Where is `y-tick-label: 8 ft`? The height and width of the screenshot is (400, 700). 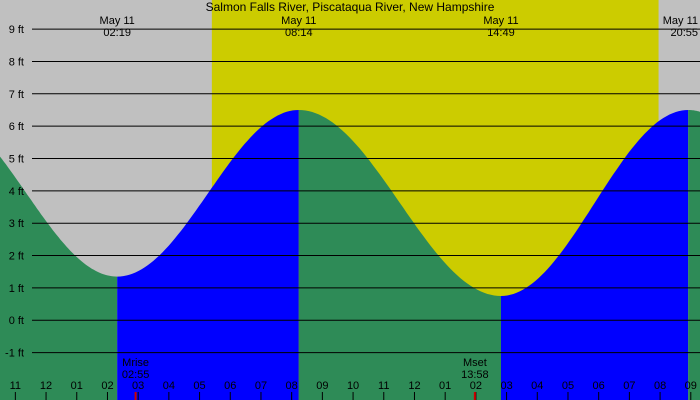
y-tick-label: 8 ft is located at coordinates (16, 62).